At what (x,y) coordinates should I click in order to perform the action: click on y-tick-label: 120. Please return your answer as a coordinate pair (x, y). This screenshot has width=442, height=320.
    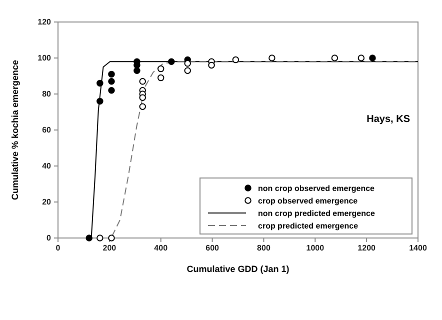
    Looking at the image, I should click on (45, 22).